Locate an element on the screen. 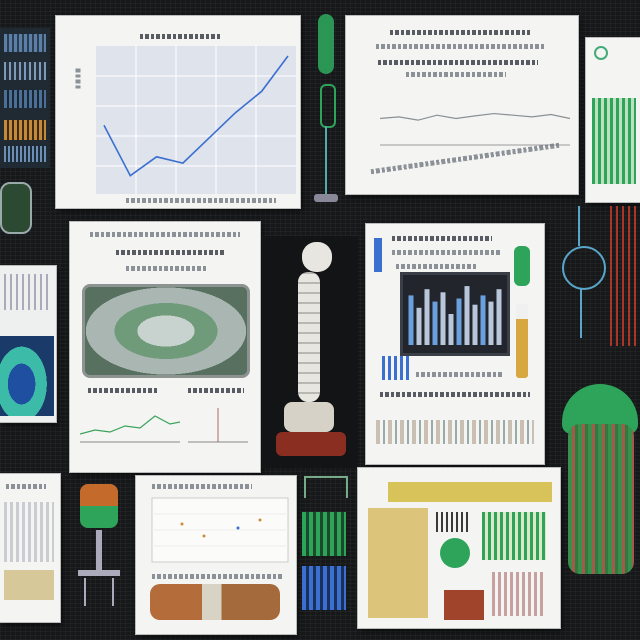  scatter-caption is located at coordinates (217, 576).